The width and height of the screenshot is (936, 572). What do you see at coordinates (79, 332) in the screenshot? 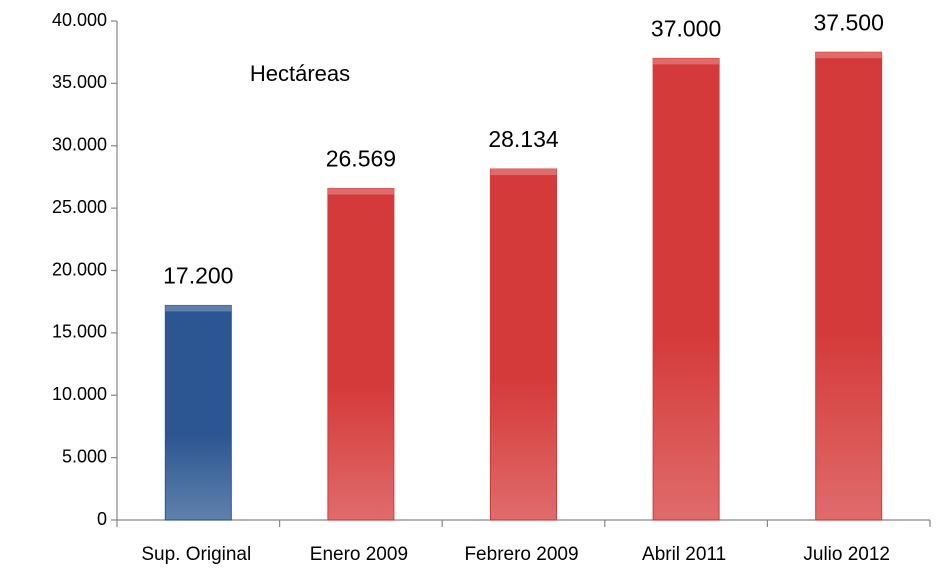
I see `y-tick-label: 15.000` at bounding box center [79, 332].